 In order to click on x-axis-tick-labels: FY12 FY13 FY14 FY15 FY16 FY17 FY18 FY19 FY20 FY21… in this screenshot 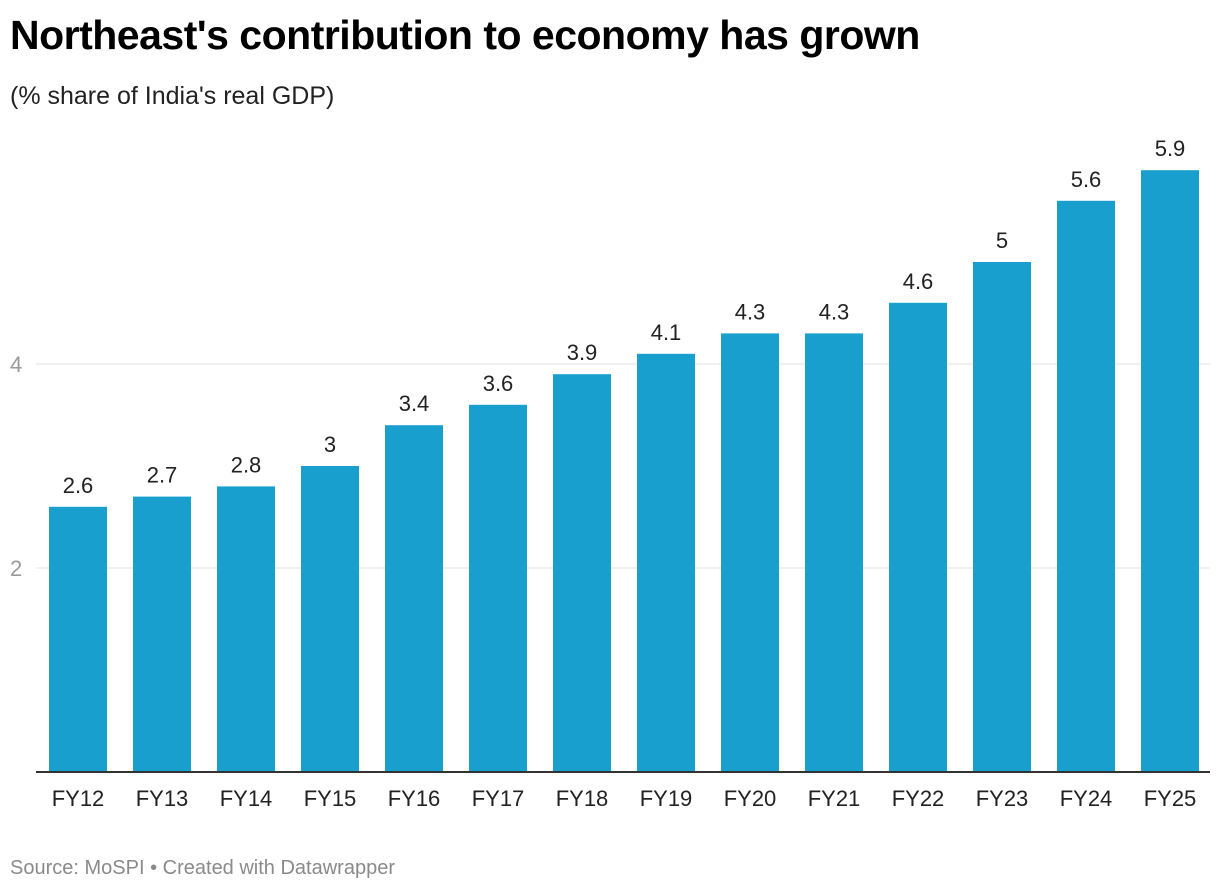, I will do `click(624, 798)`.